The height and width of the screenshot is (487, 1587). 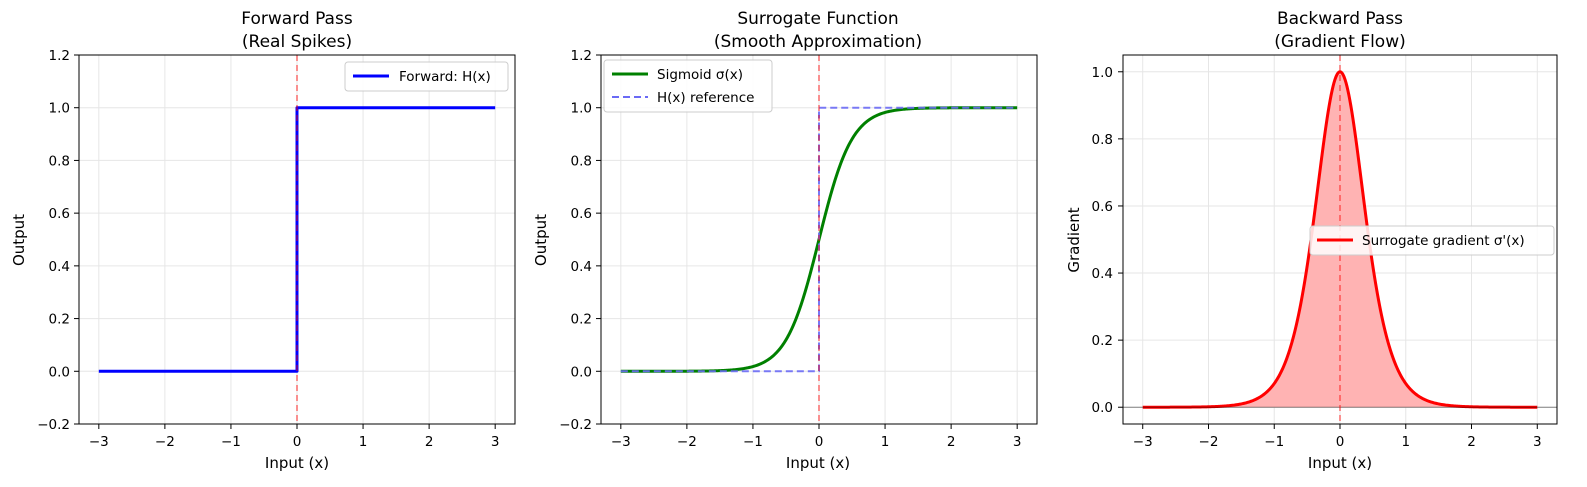 I want to click on panel-1-ytick-label: 0.2, so click(x=59, y=320).